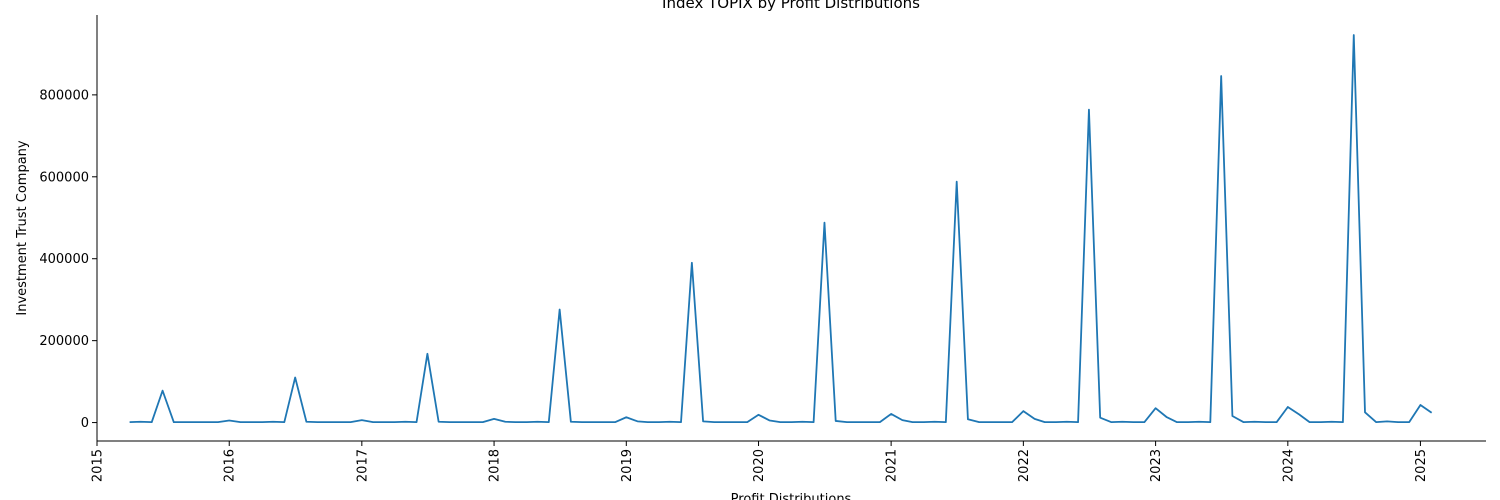  I want to click on y-axis-ticks: 0 200000 400000 600000 800000, so click(68, 259).